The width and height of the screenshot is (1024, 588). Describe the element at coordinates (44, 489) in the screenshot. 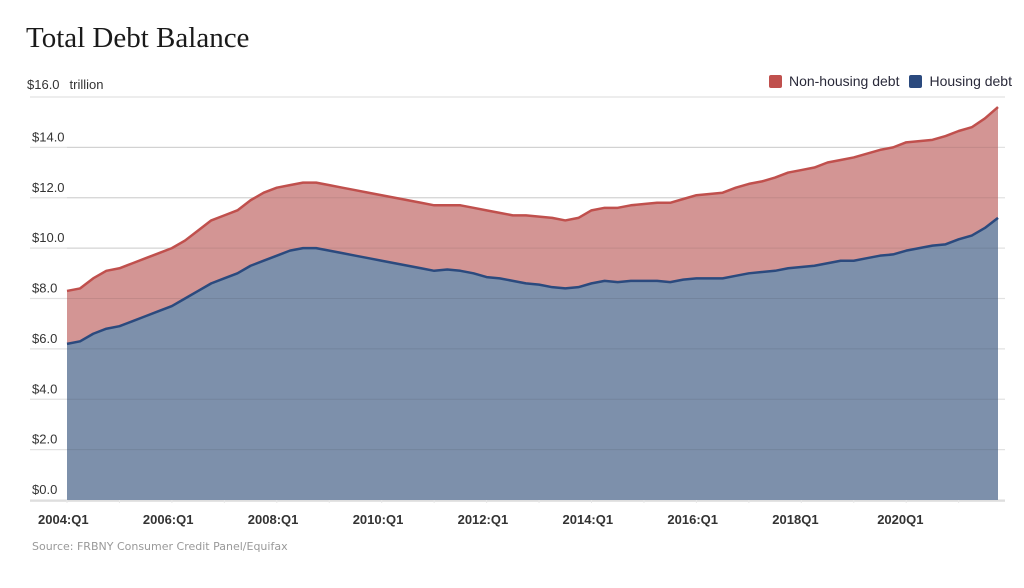

I see `y-tick-label: $0.0` at that location.